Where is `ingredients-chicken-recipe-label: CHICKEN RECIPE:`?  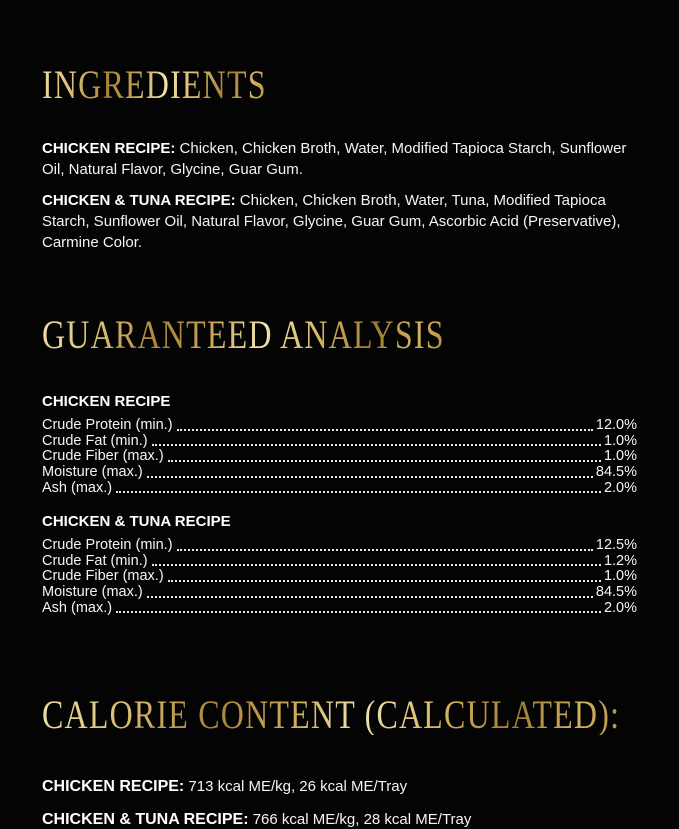 ingredients-chicken-recipe-label: CHICKEN RECIPE: is located at coordinates (109, 148).